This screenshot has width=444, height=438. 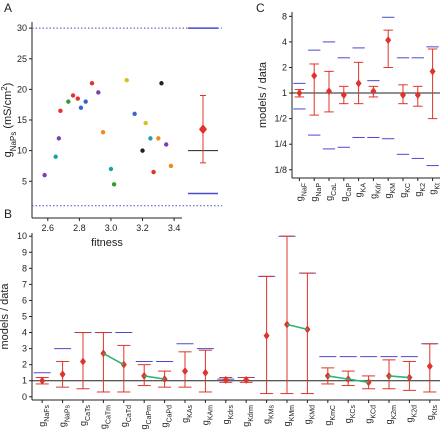 What do you see at coordinates (391, 415) in the screenshot?
I see `x-tick-label: gK2m` at bounding box center [391, 415].